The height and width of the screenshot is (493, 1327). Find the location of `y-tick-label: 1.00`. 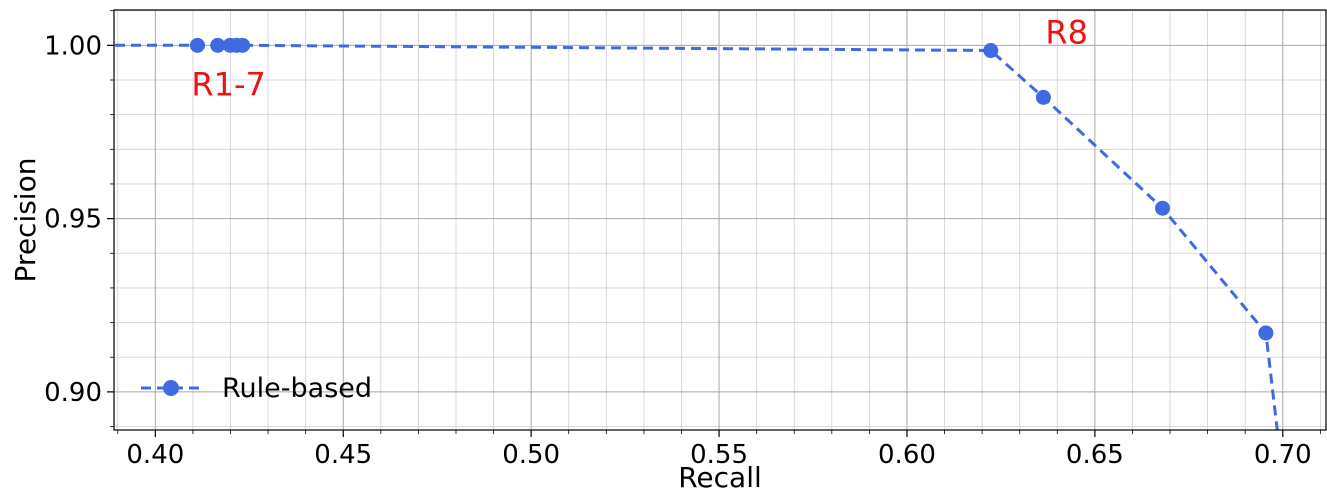

y-tick-label: 1.00 is located at coordinates (73, 46).